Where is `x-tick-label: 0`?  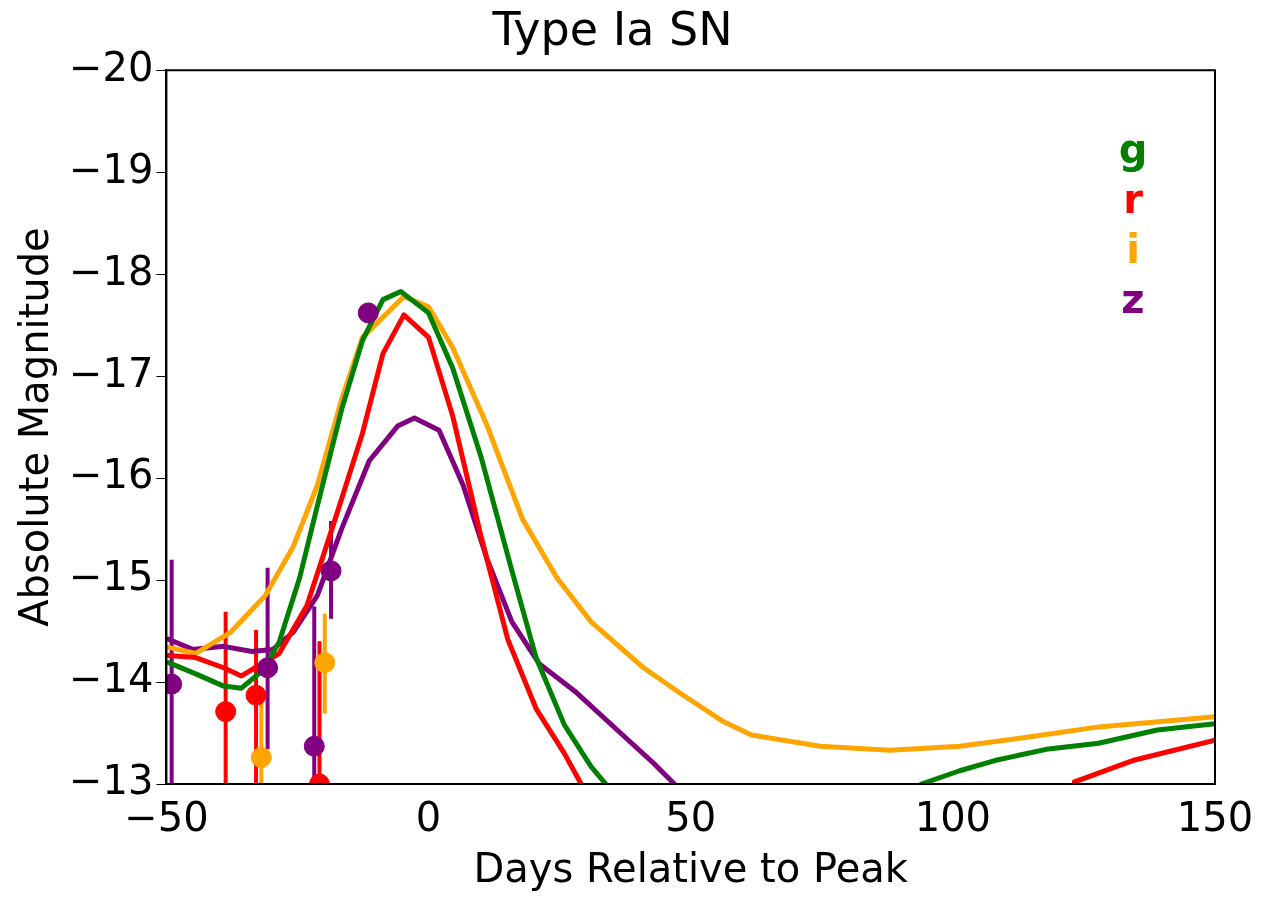 x-tick-label: 0 is located at coordinates (428, 817).